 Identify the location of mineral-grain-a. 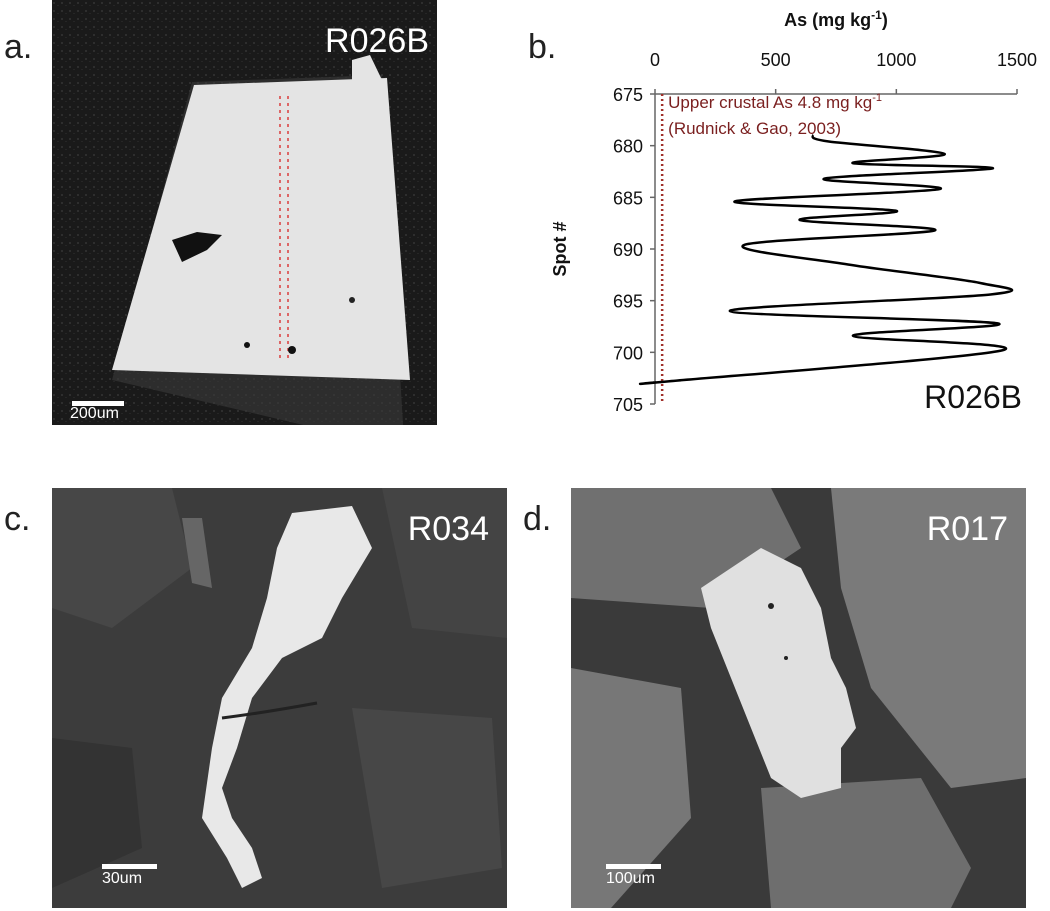
(261, 229).